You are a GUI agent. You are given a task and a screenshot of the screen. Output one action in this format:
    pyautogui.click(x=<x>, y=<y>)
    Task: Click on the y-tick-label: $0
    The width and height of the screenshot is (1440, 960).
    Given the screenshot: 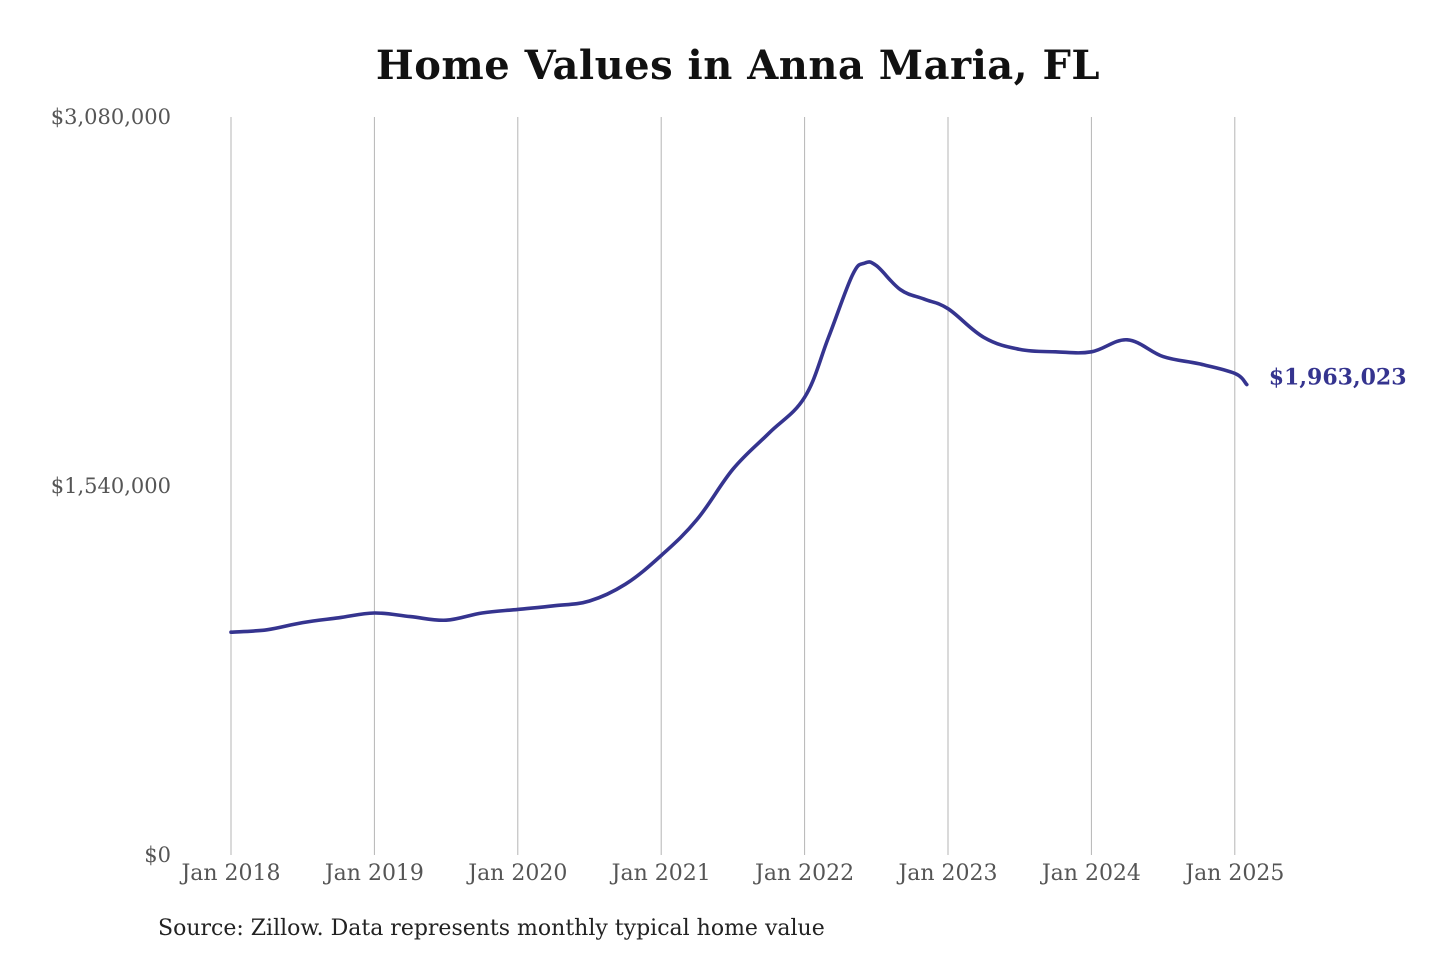 What is the action you would take?
    pyautogui.click(x=157, y=855)
    